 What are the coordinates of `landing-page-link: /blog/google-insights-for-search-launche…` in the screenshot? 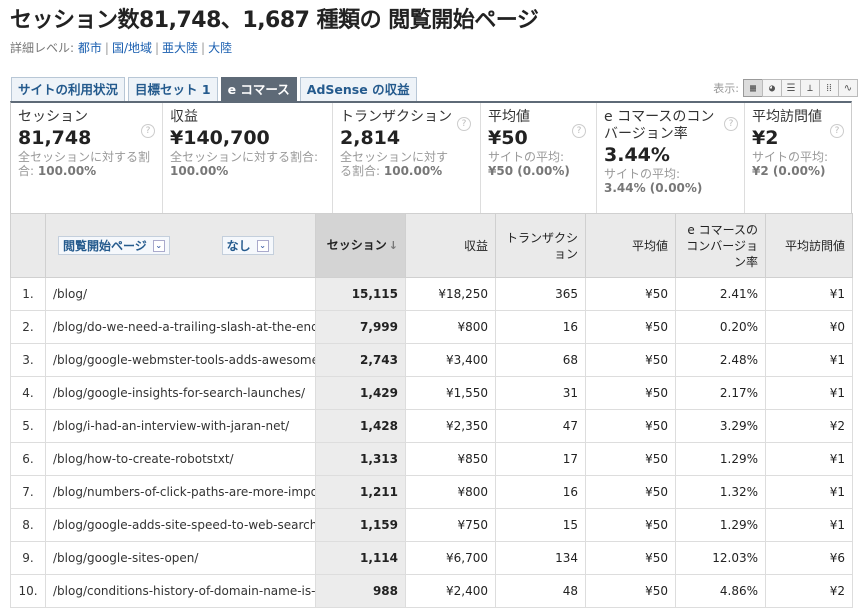 It's located at (180, 393).